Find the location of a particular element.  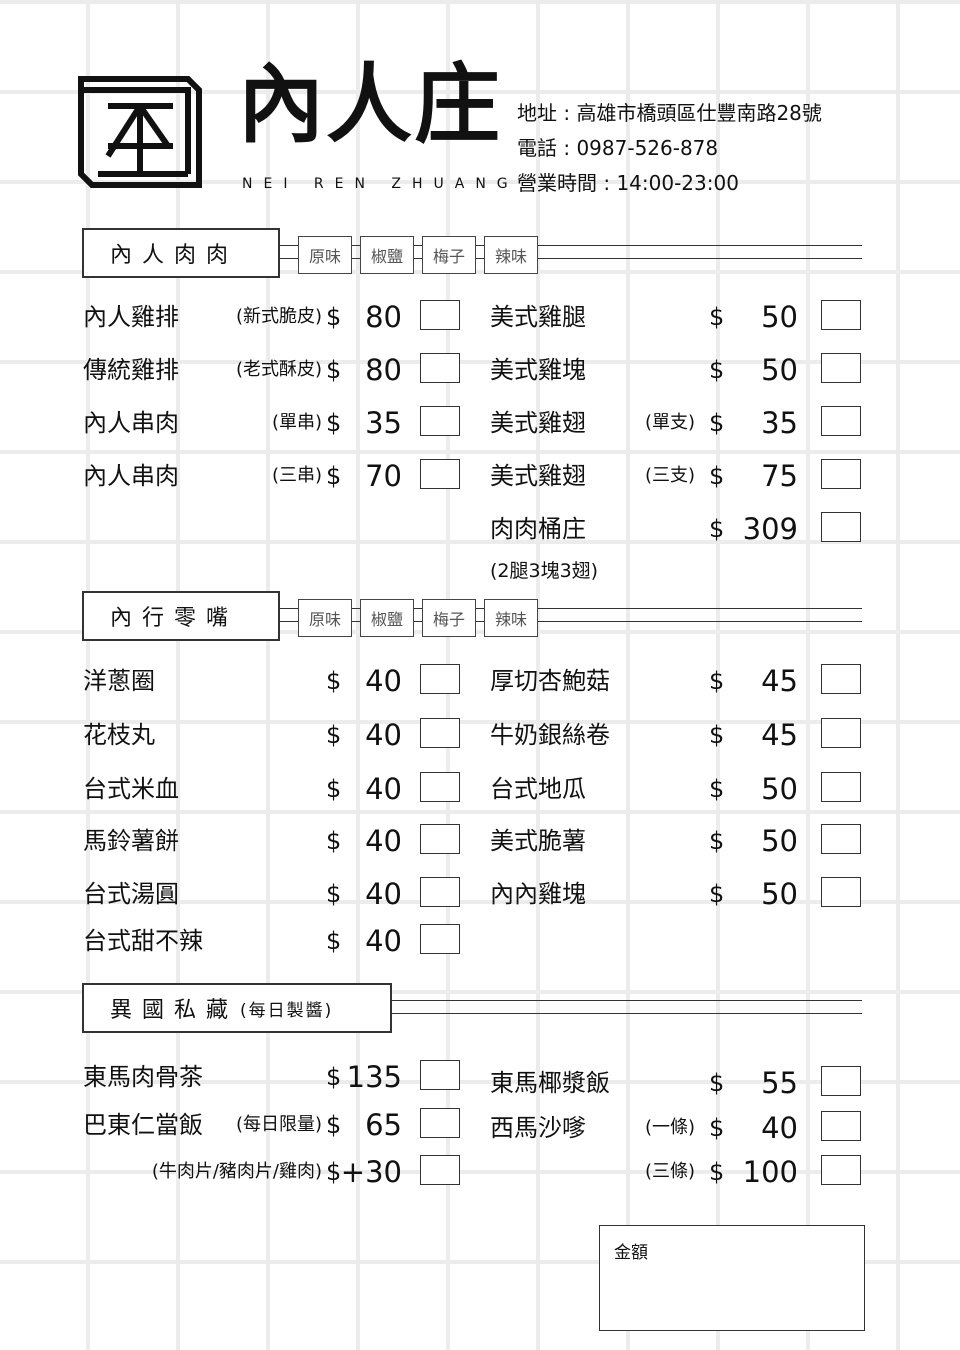

item-name: 台式米血 is located at coordinates (131, 789).